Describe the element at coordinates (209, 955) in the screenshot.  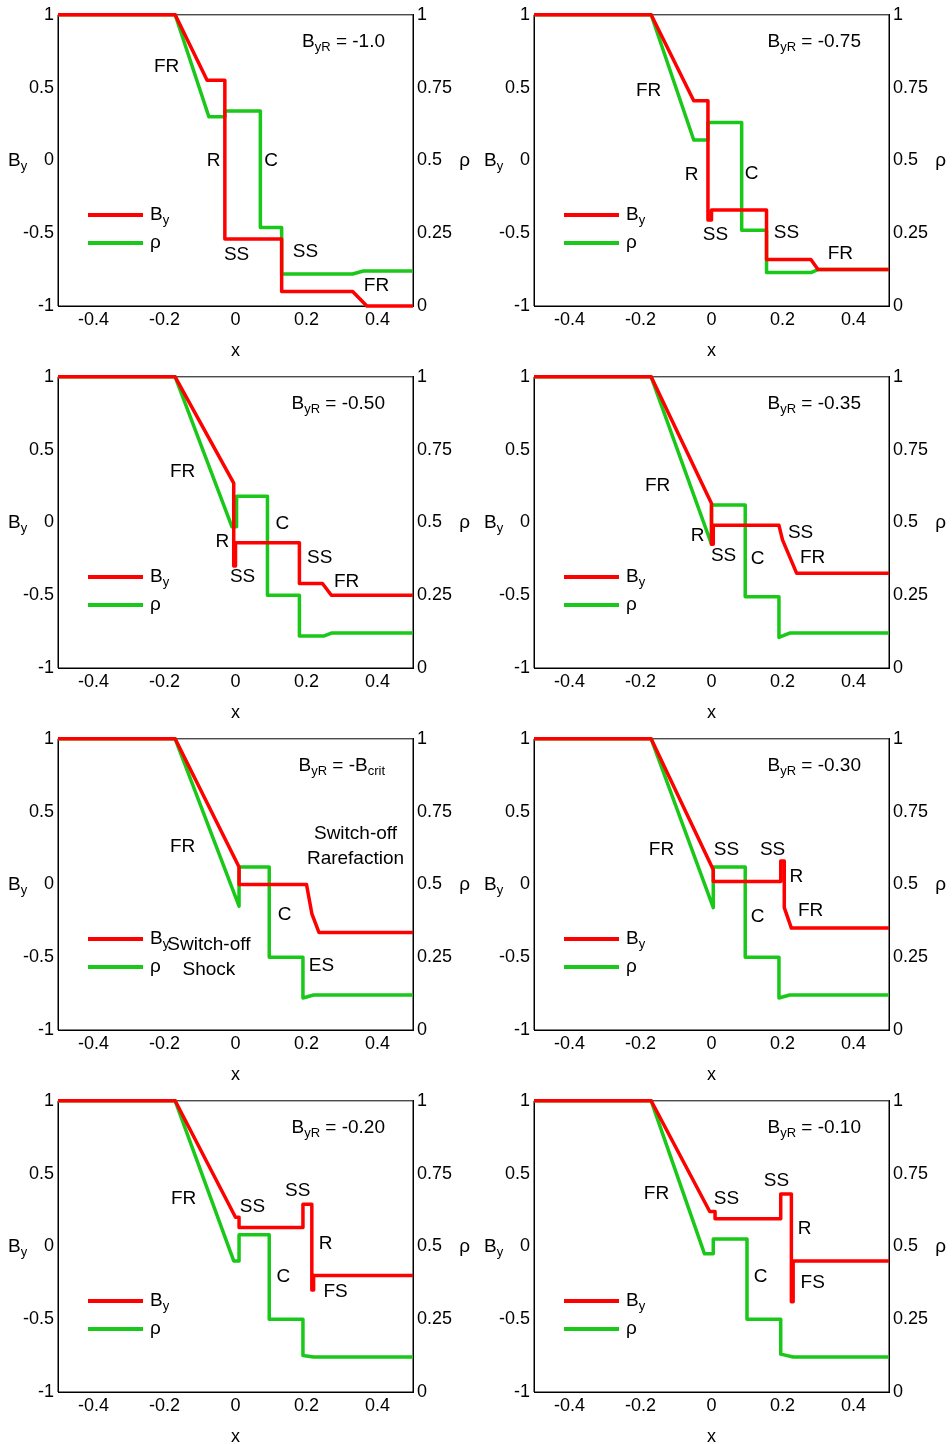
I see `annotation: Switch-off Shock` at that location.